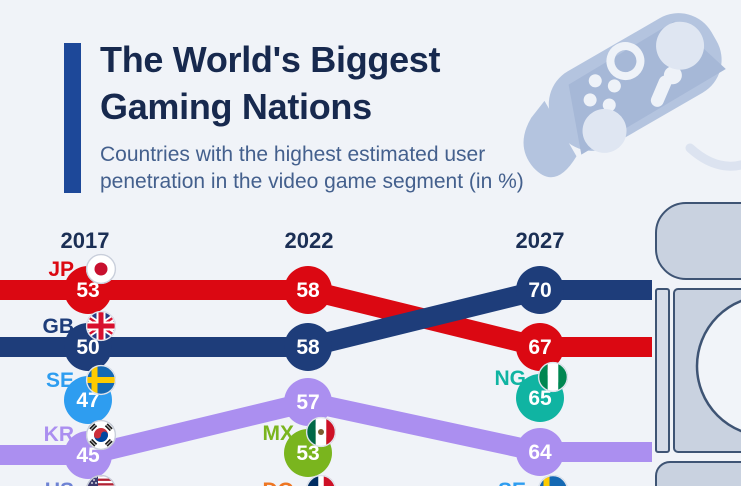 The image size is (741, 486). What do you see at coordinates (698, 473) in the screenshot?
I see `console-bottom-section` at bounding box center [698, 473].